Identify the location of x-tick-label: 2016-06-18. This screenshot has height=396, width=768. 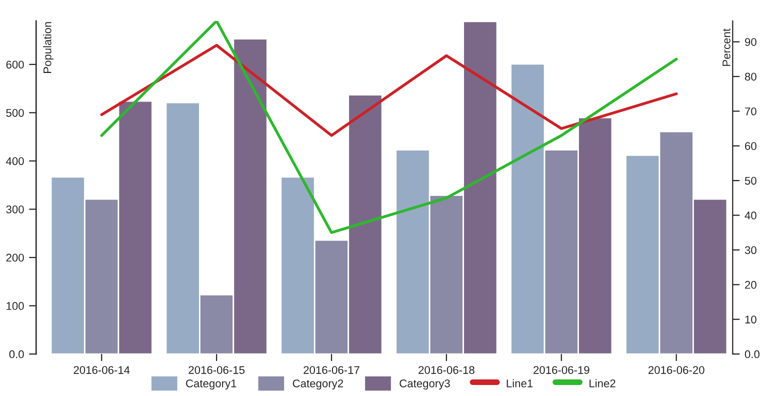
(446, 370).